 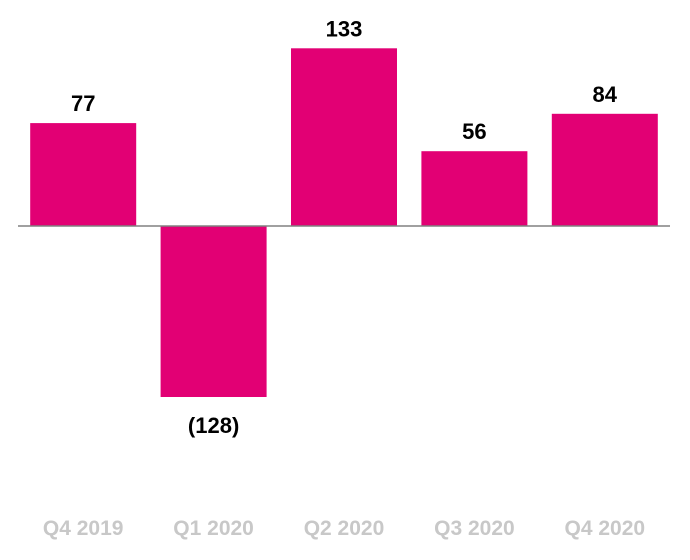 What do you see at coordinates (83, 528) in the screenshot?
I see `category-label-q4-2019: Q4 2019` at bounding box center [83, 528].